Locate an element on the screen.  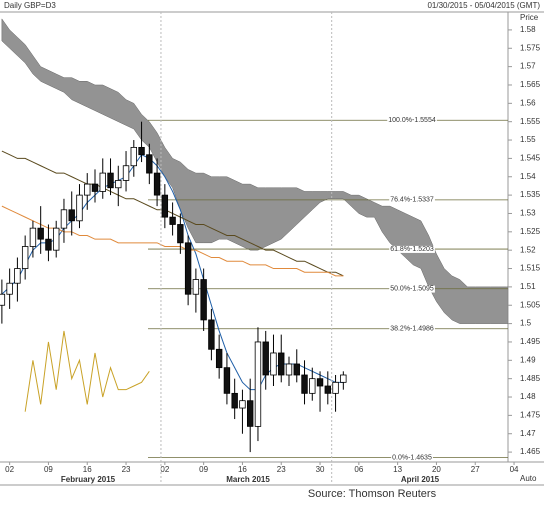
x-tick-label: 30 is located at coordinates (320, 469).